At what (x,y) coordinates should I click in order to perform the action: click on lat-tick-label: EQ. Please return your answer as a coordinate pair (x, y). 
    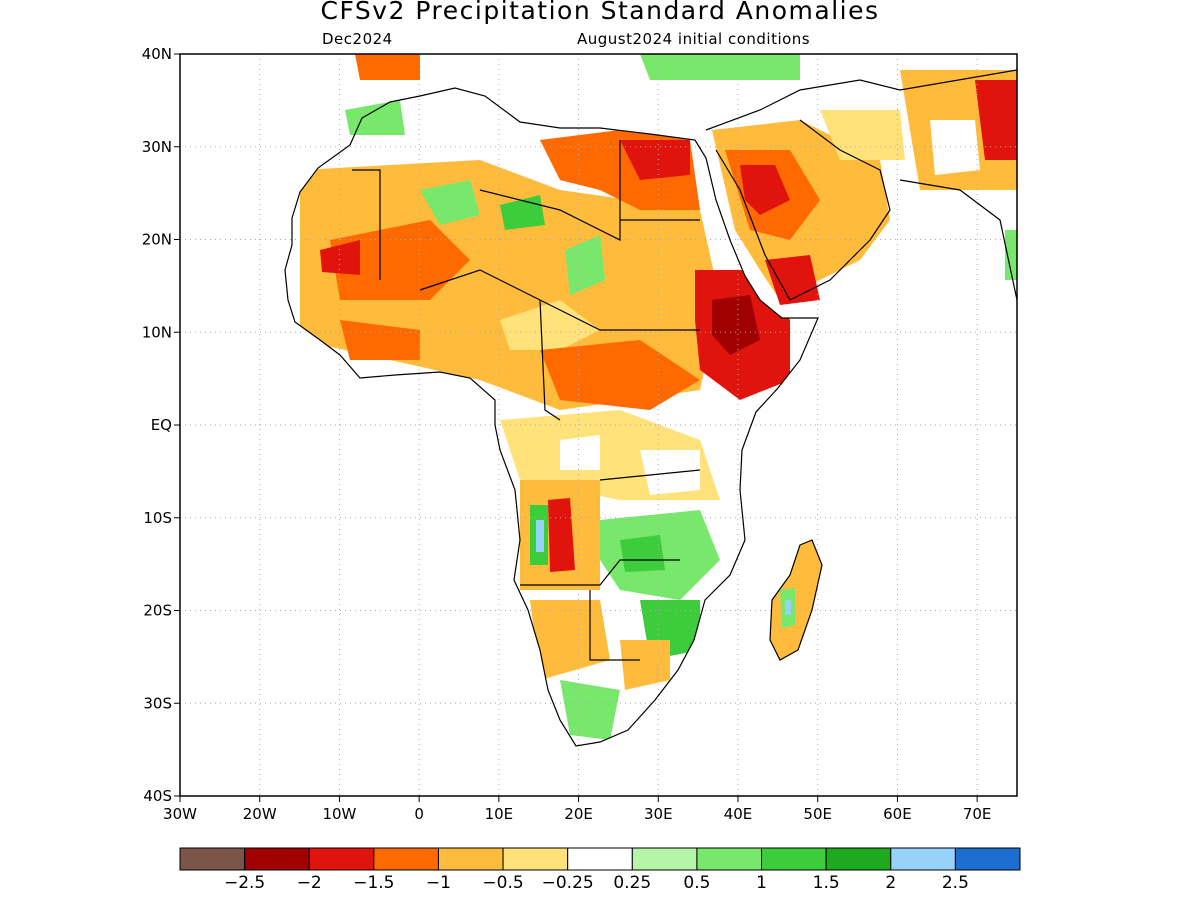
    Looking at the image, I should click on (161, 425).